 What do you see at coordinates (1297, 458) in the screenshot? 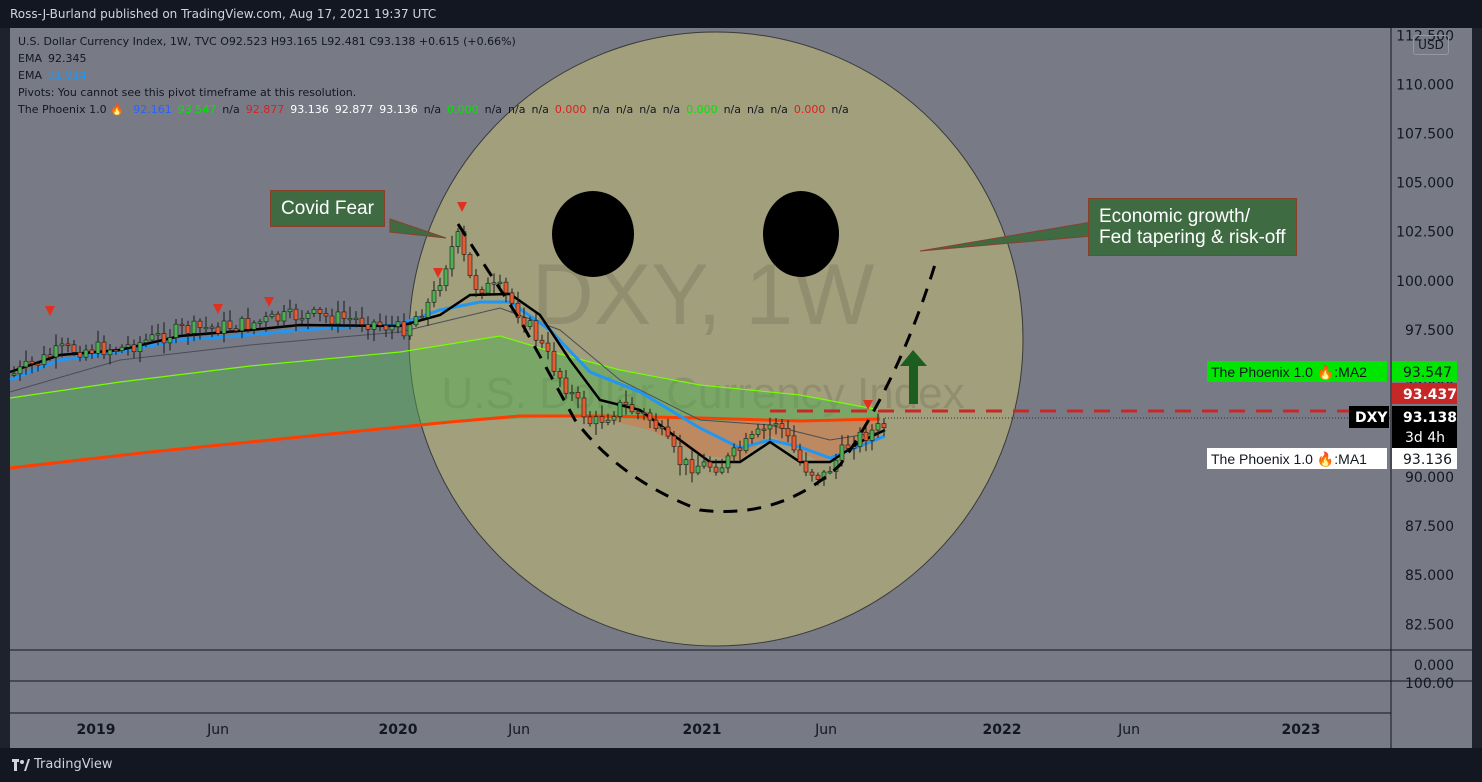
I see `ma1-name-box` at bounding box center [1297, 458].